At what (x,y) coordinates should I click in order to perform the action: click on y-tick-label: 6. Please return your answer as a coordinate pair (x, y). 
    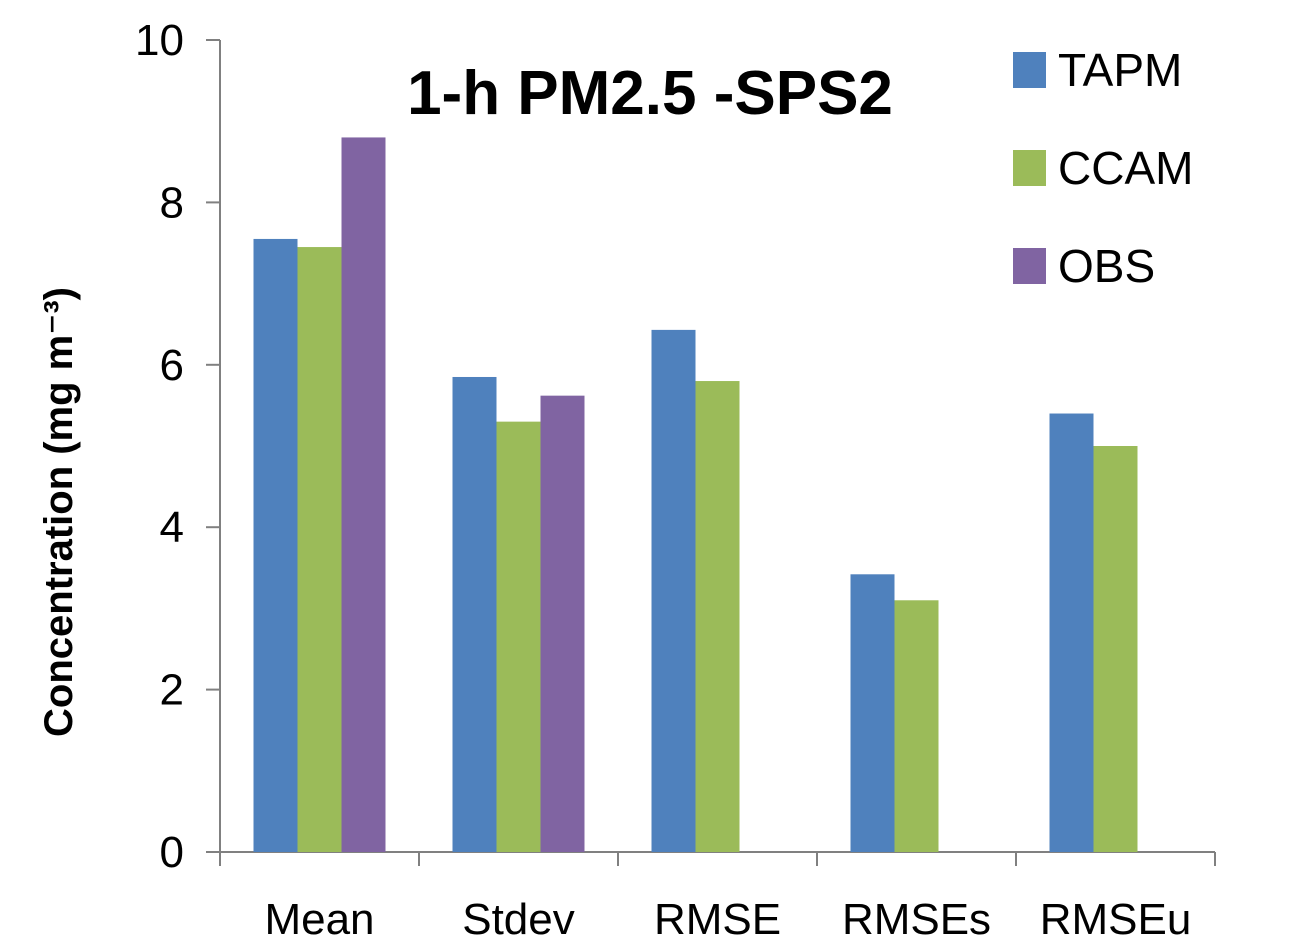
    Looking at the image, I should click on (172, 365).